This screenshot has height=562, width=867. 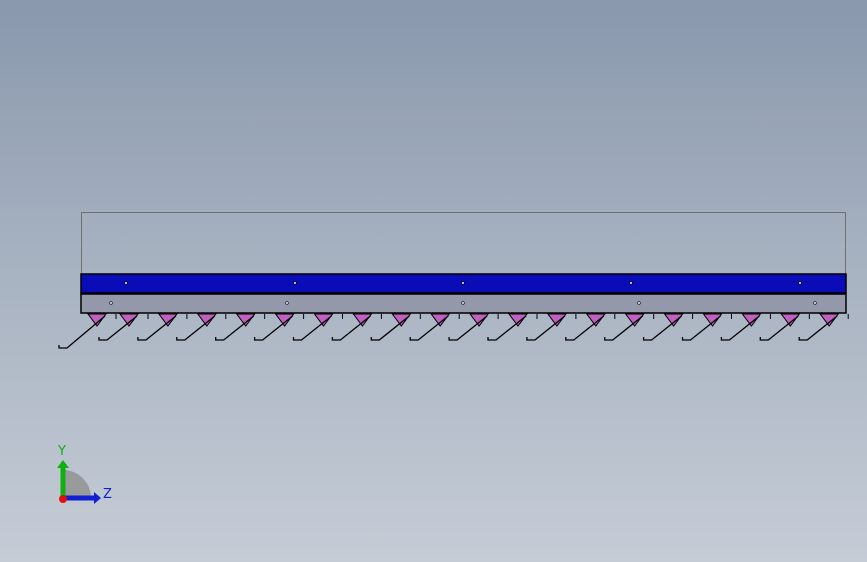 What do you see at coordinates (463, 243) in the screenshot?
I see `bounding-box-outline` at bounding box center [463, 243].